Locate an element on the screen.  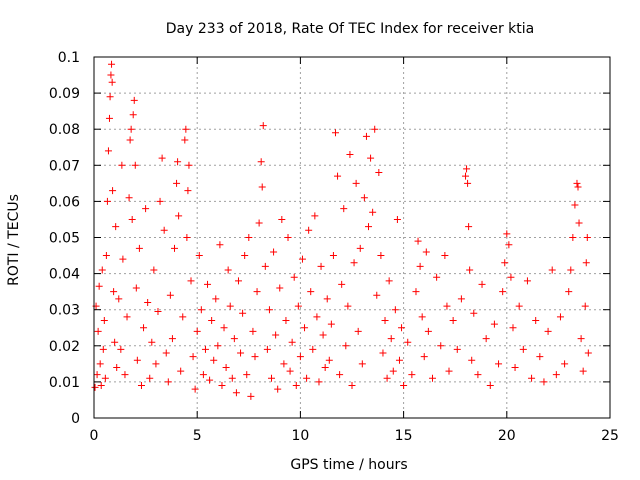
y-tick-label: 0.02 is located at coordinates (64, 347).